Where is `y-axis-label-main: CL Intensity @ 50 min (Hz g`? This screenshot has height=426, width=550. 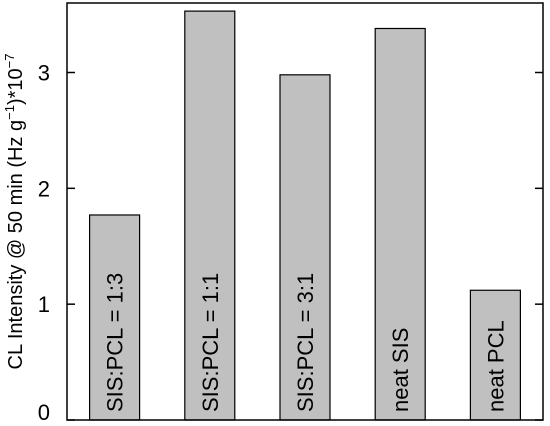
y-axis-label-main: CL Intensity @ 50 min (Hz g is located at coordinates (16, 245).